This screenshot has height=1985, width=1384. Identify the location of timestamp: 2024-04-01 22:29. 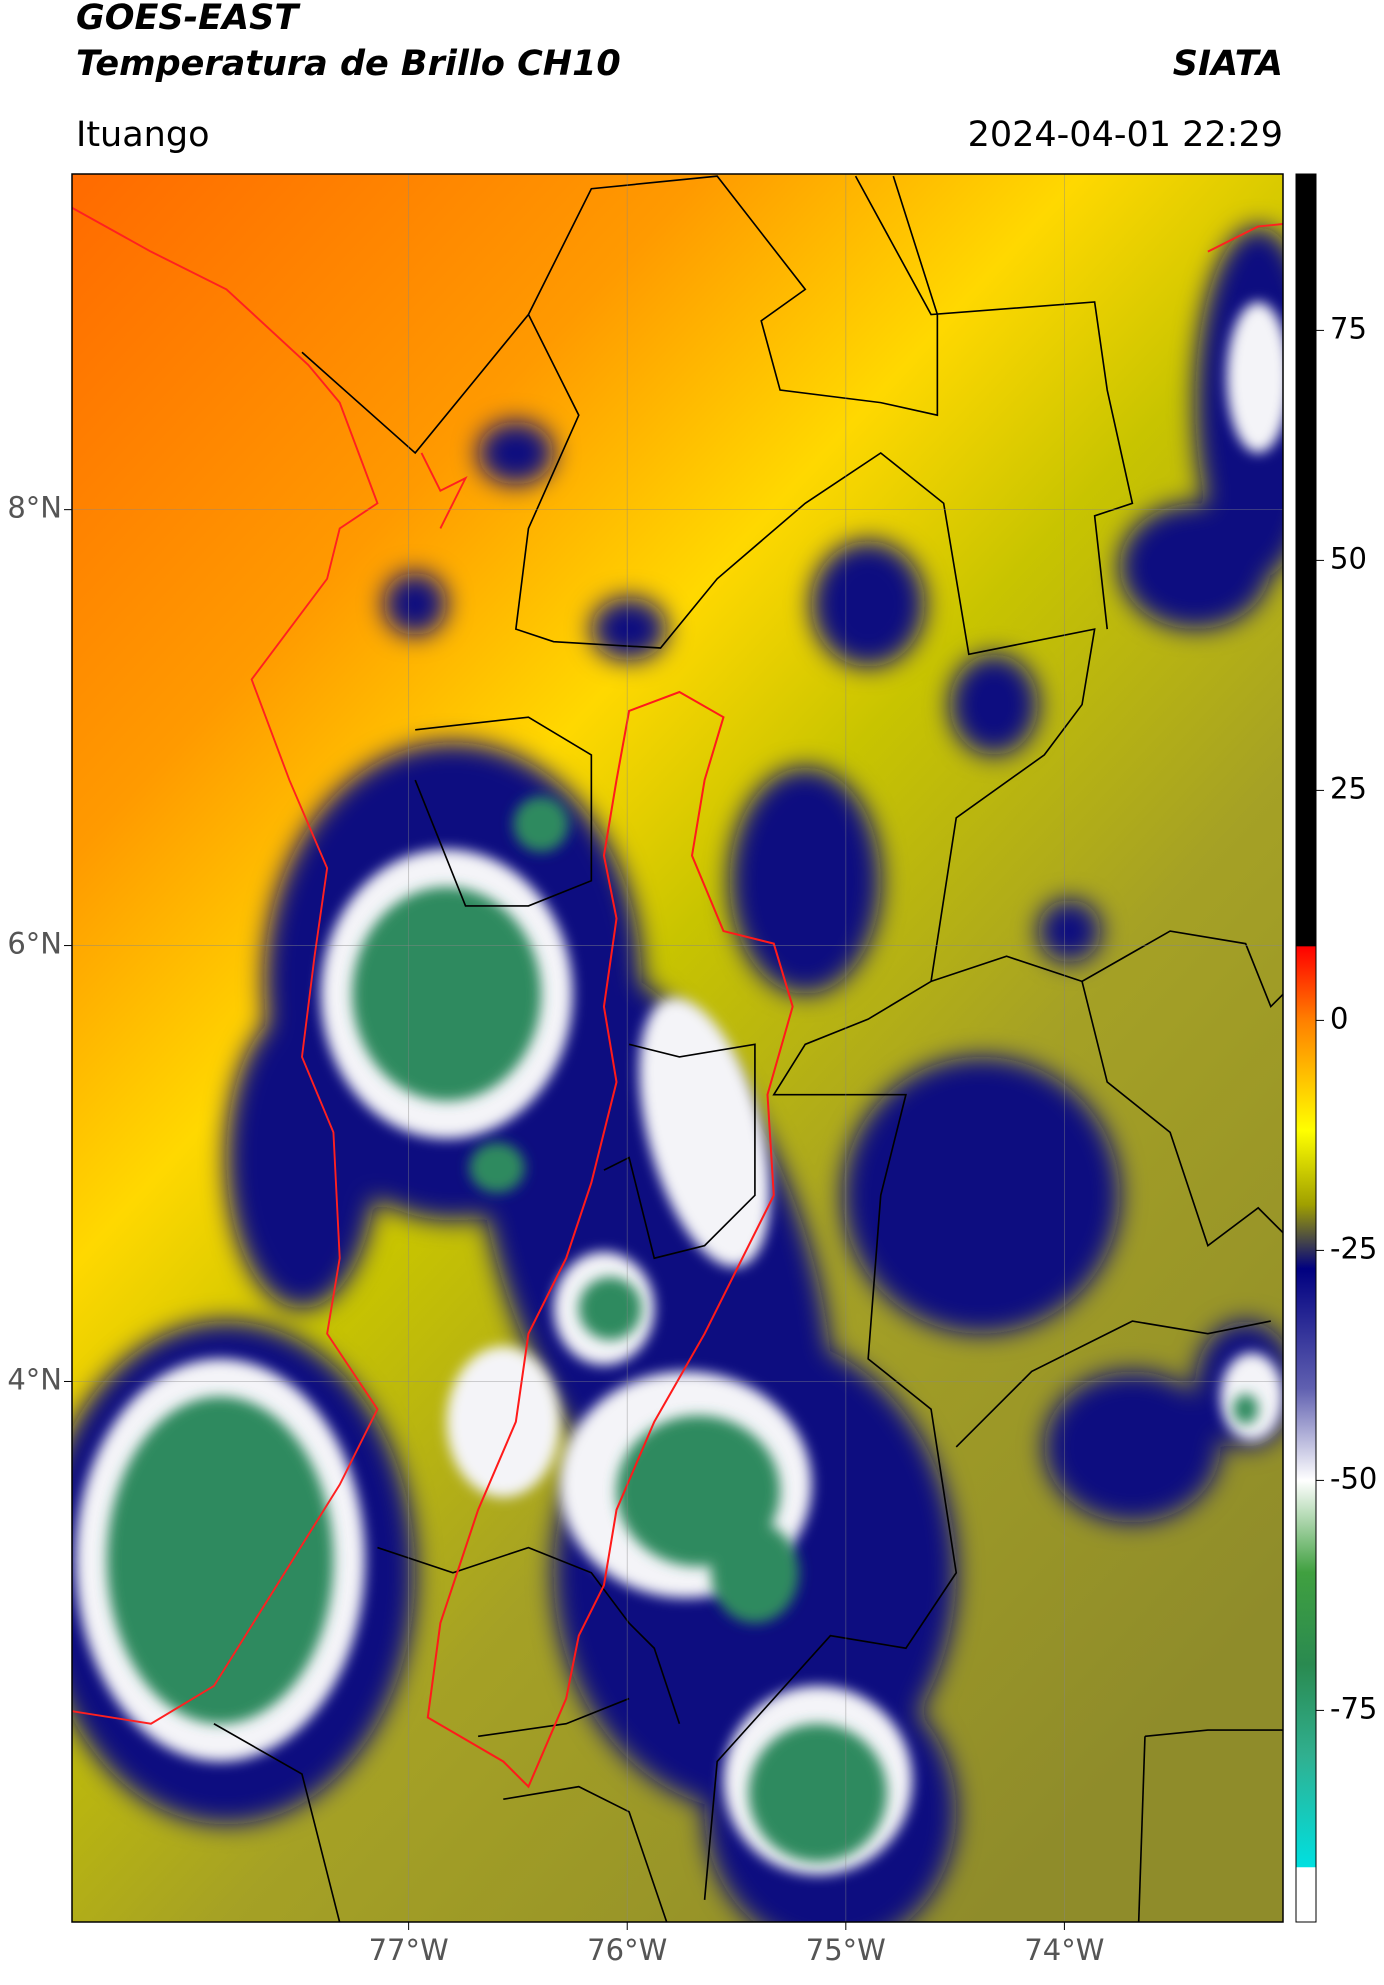
(1125, 135).